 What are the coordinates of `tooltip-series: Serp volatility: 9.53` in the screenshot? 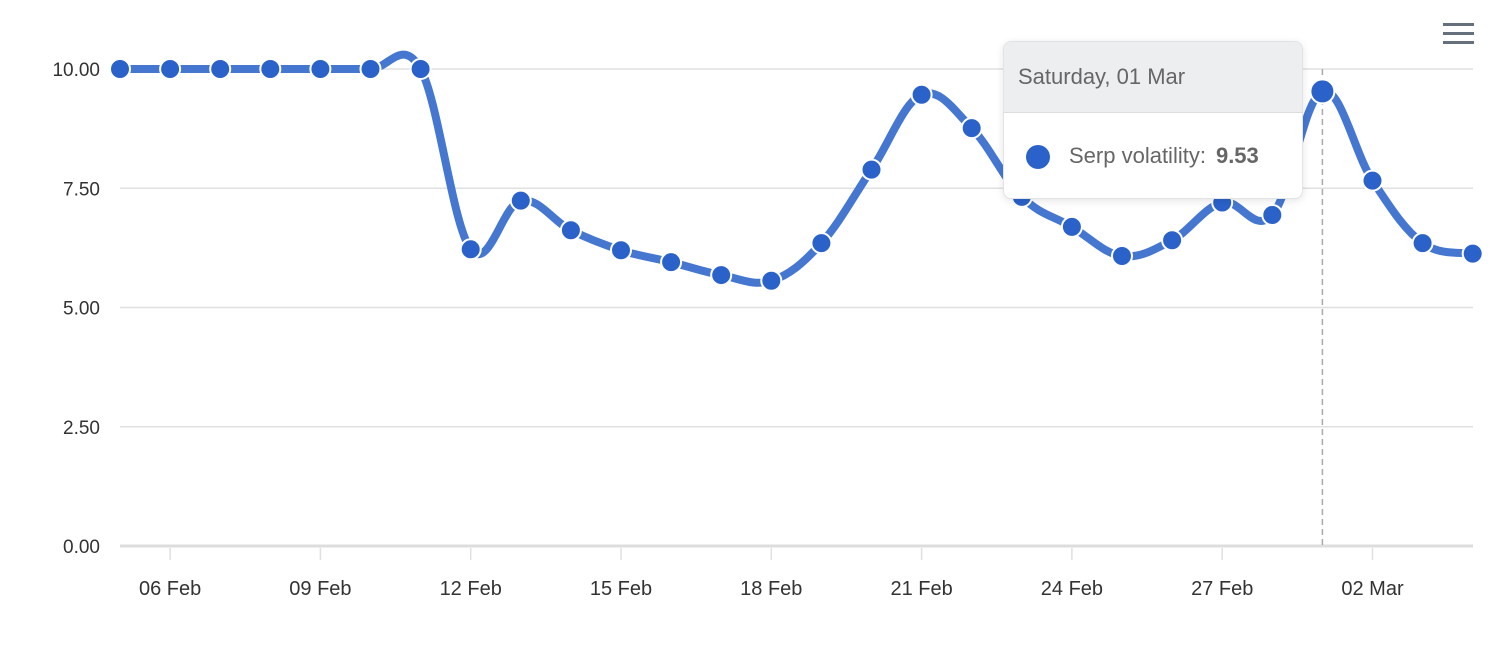 It's located at (1164, 156).